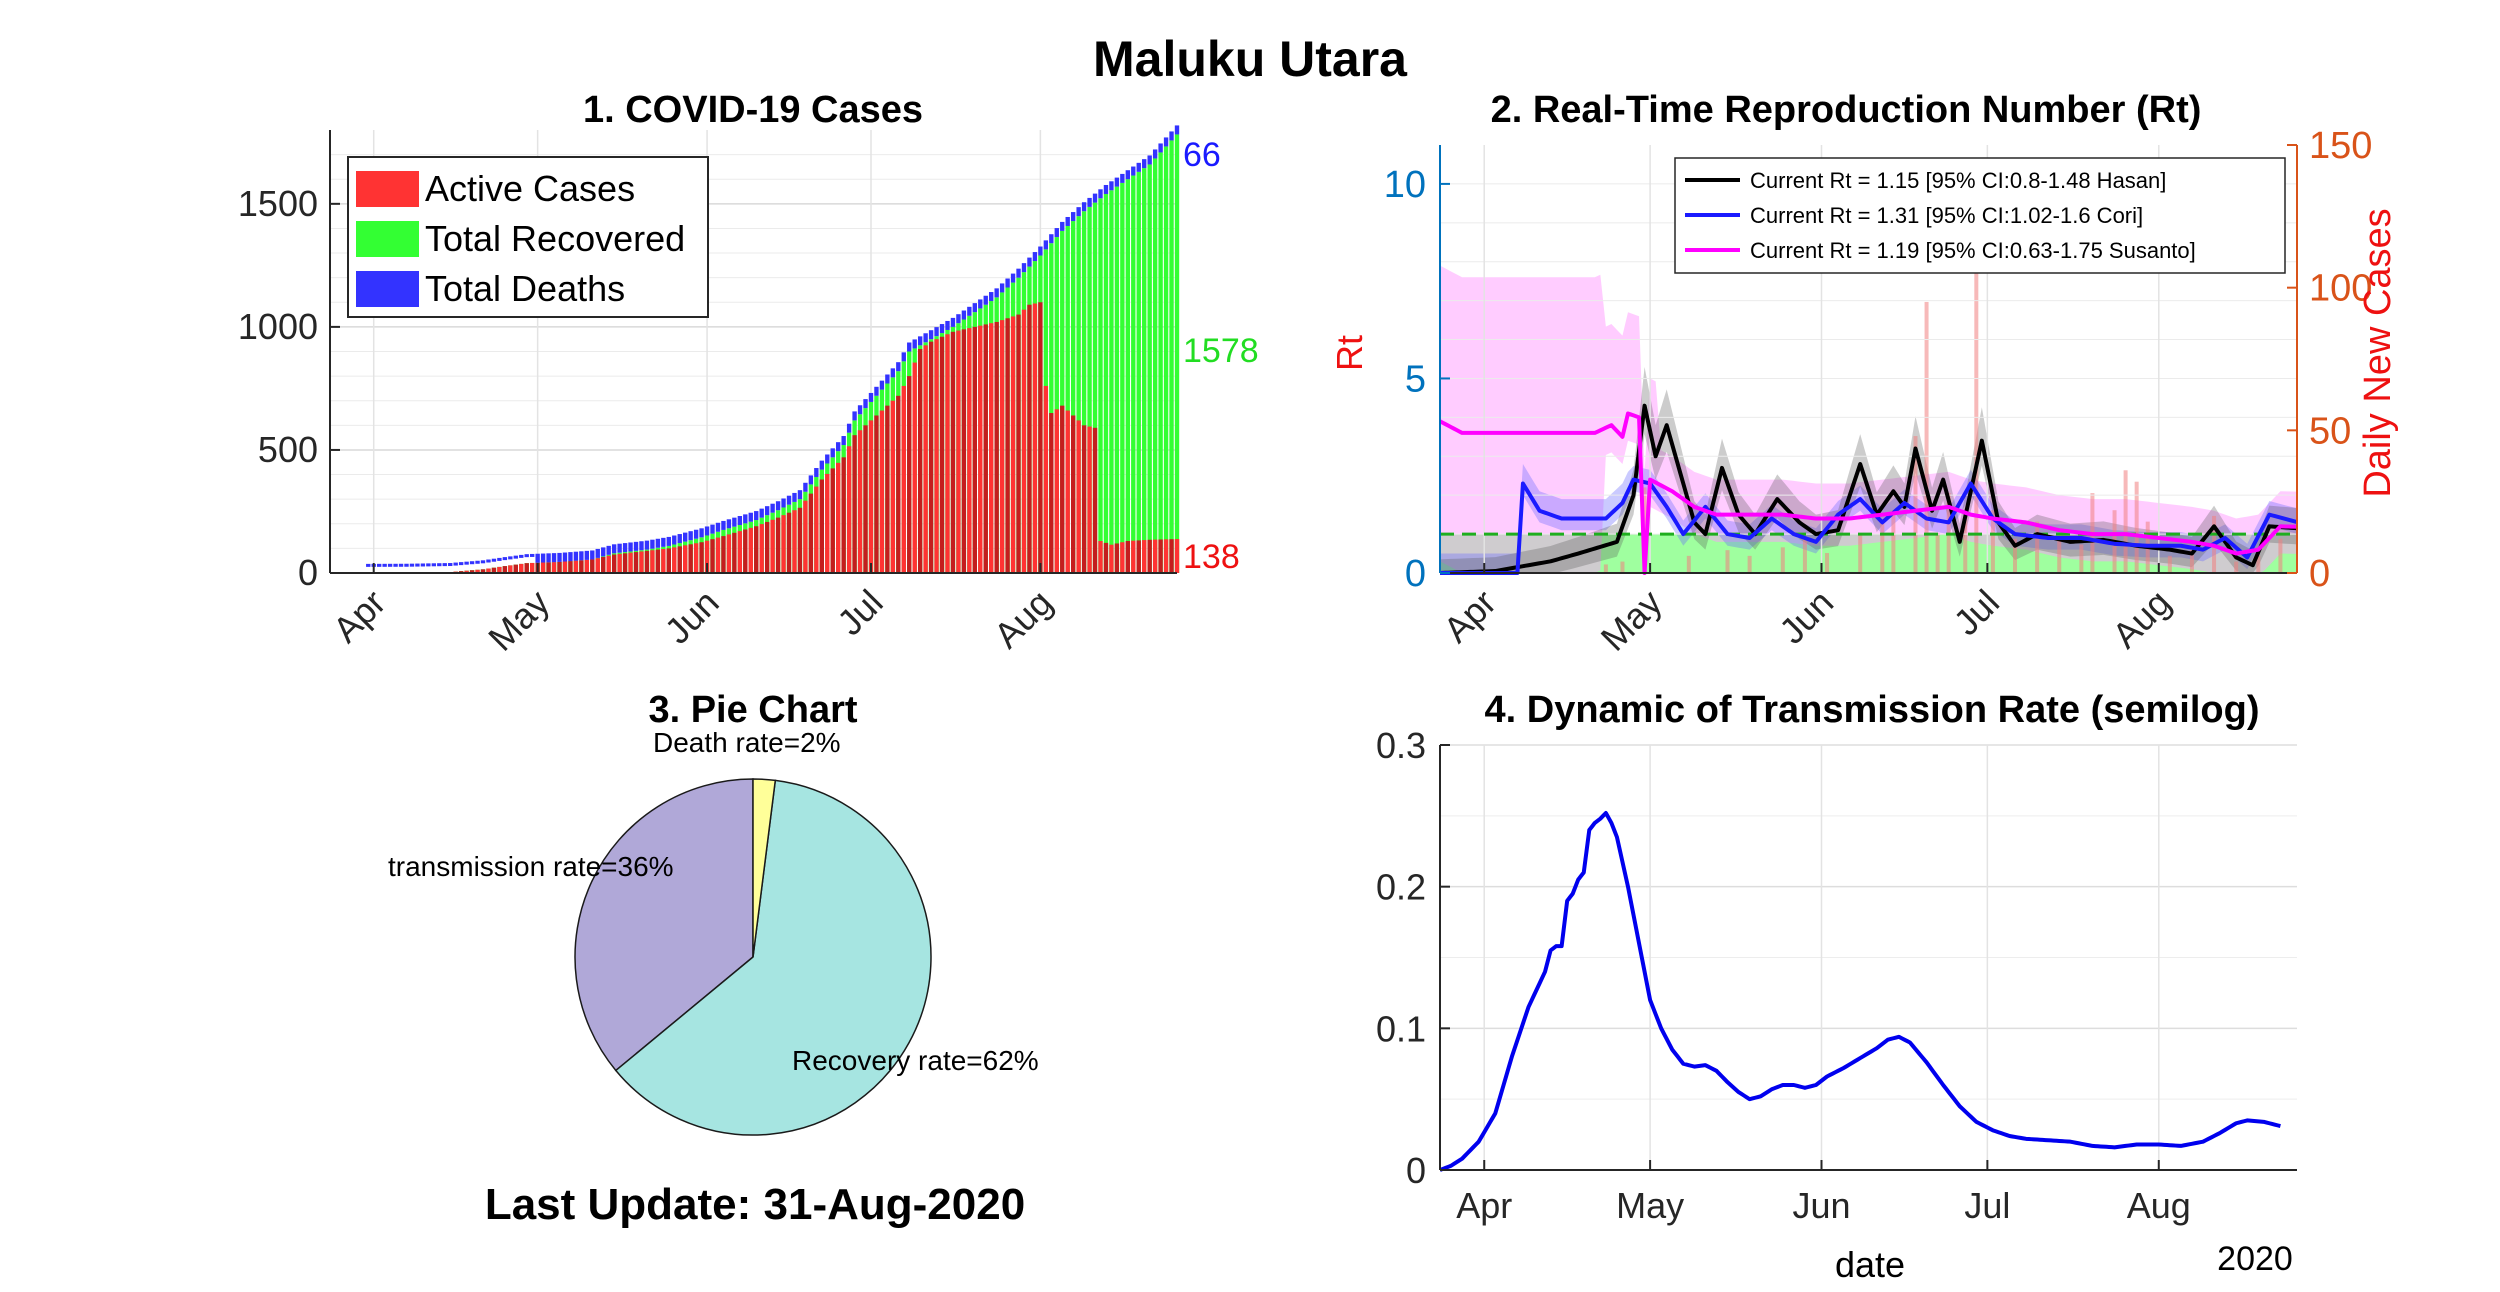 This screenshot has height=1292, width=2500. I want to click on legend-label: Current Rt = 1.31 [95% CI:1.02-1.6 Cori], so click(1946, 215).